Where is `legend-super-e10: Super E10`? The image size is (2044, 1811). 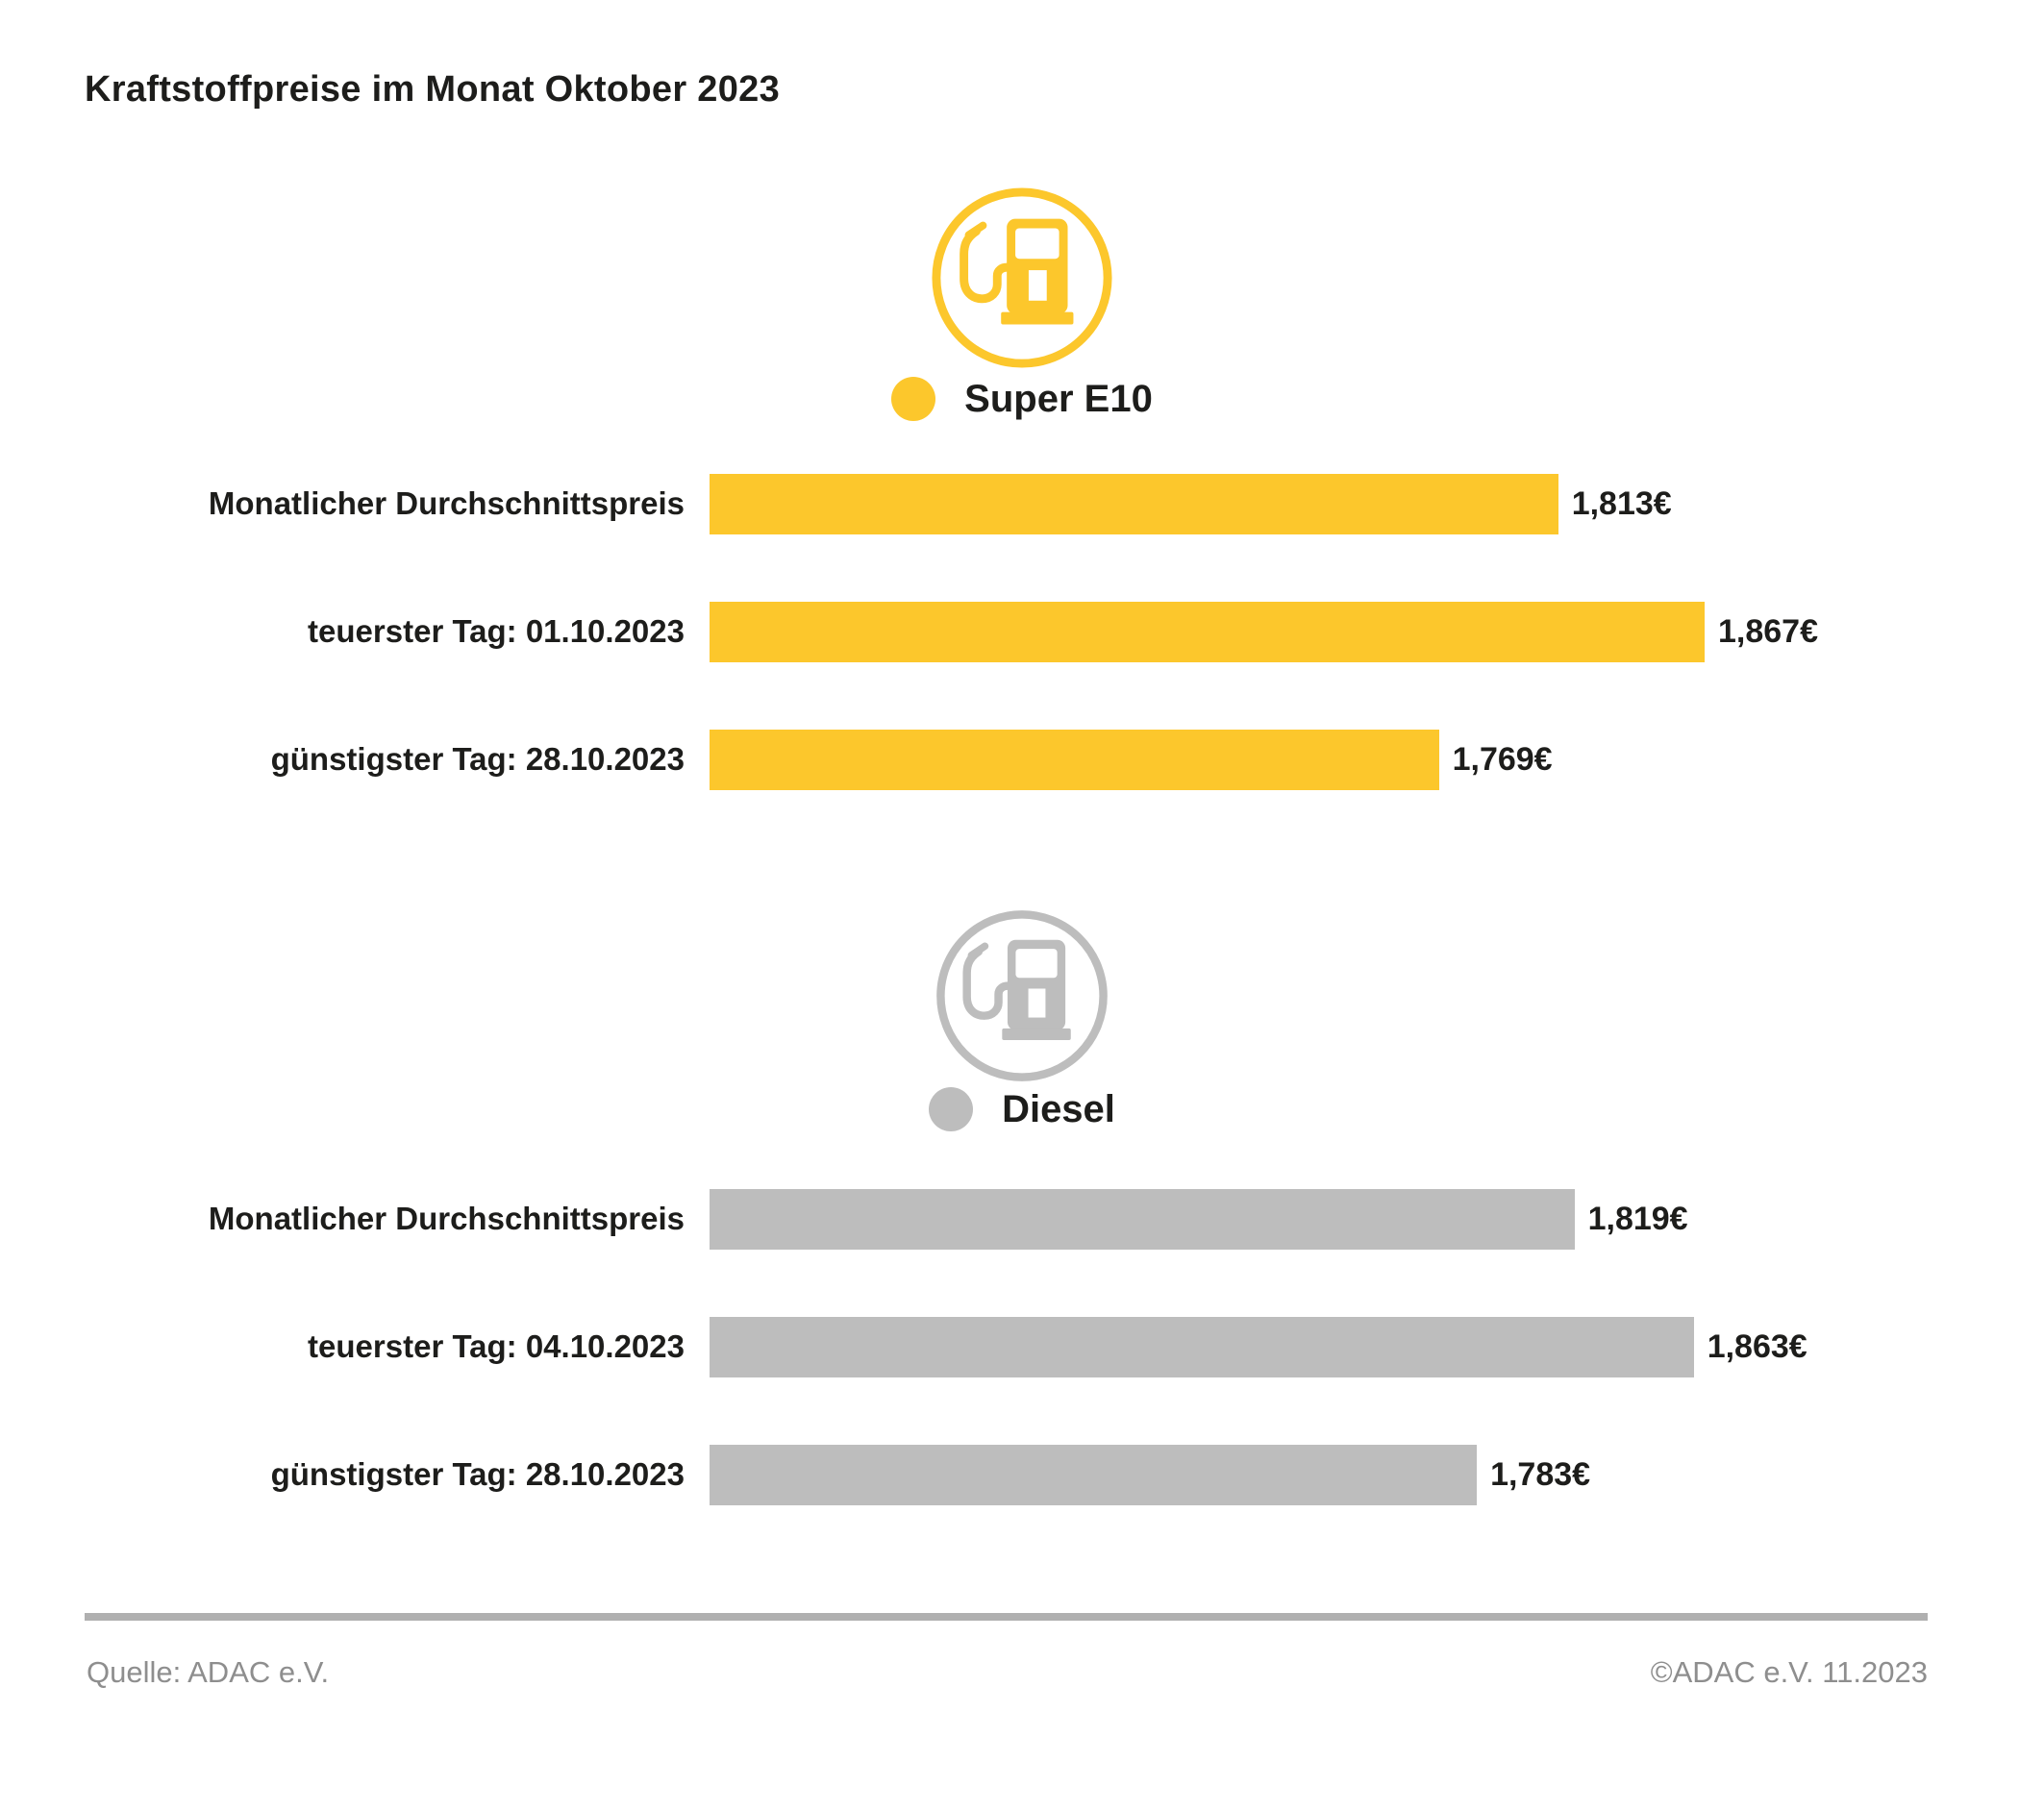 legend-super-e10: Super E10 is located at coordinates (1022, 399).